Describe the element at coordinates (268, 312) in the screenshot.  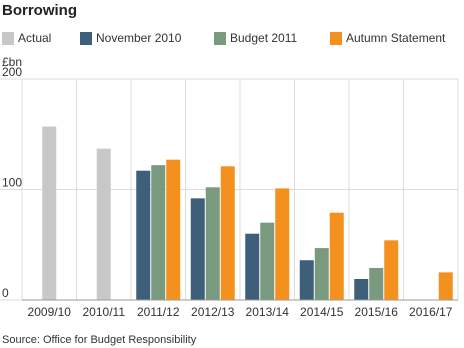
I see `x-tick-label: 2013/14` at that location.